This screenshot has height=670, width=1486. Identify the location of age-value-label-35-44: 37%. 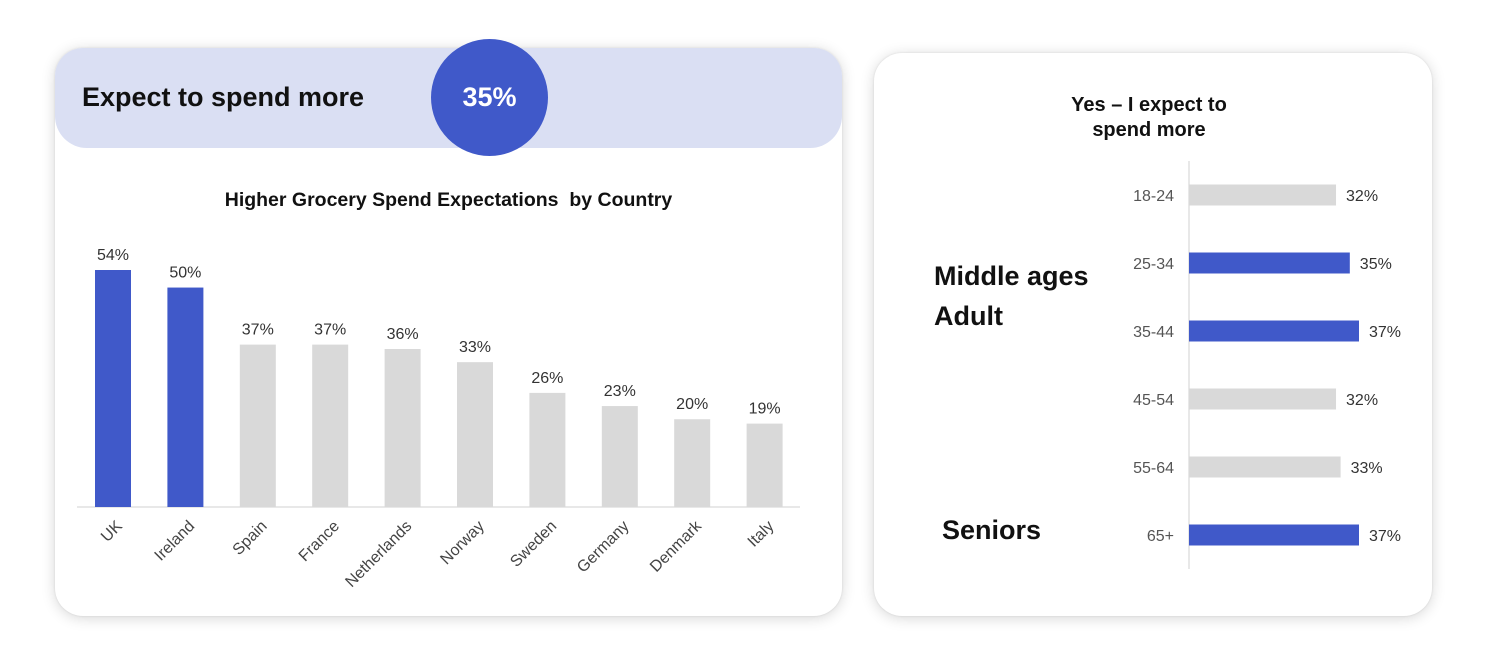
(1385, 332).